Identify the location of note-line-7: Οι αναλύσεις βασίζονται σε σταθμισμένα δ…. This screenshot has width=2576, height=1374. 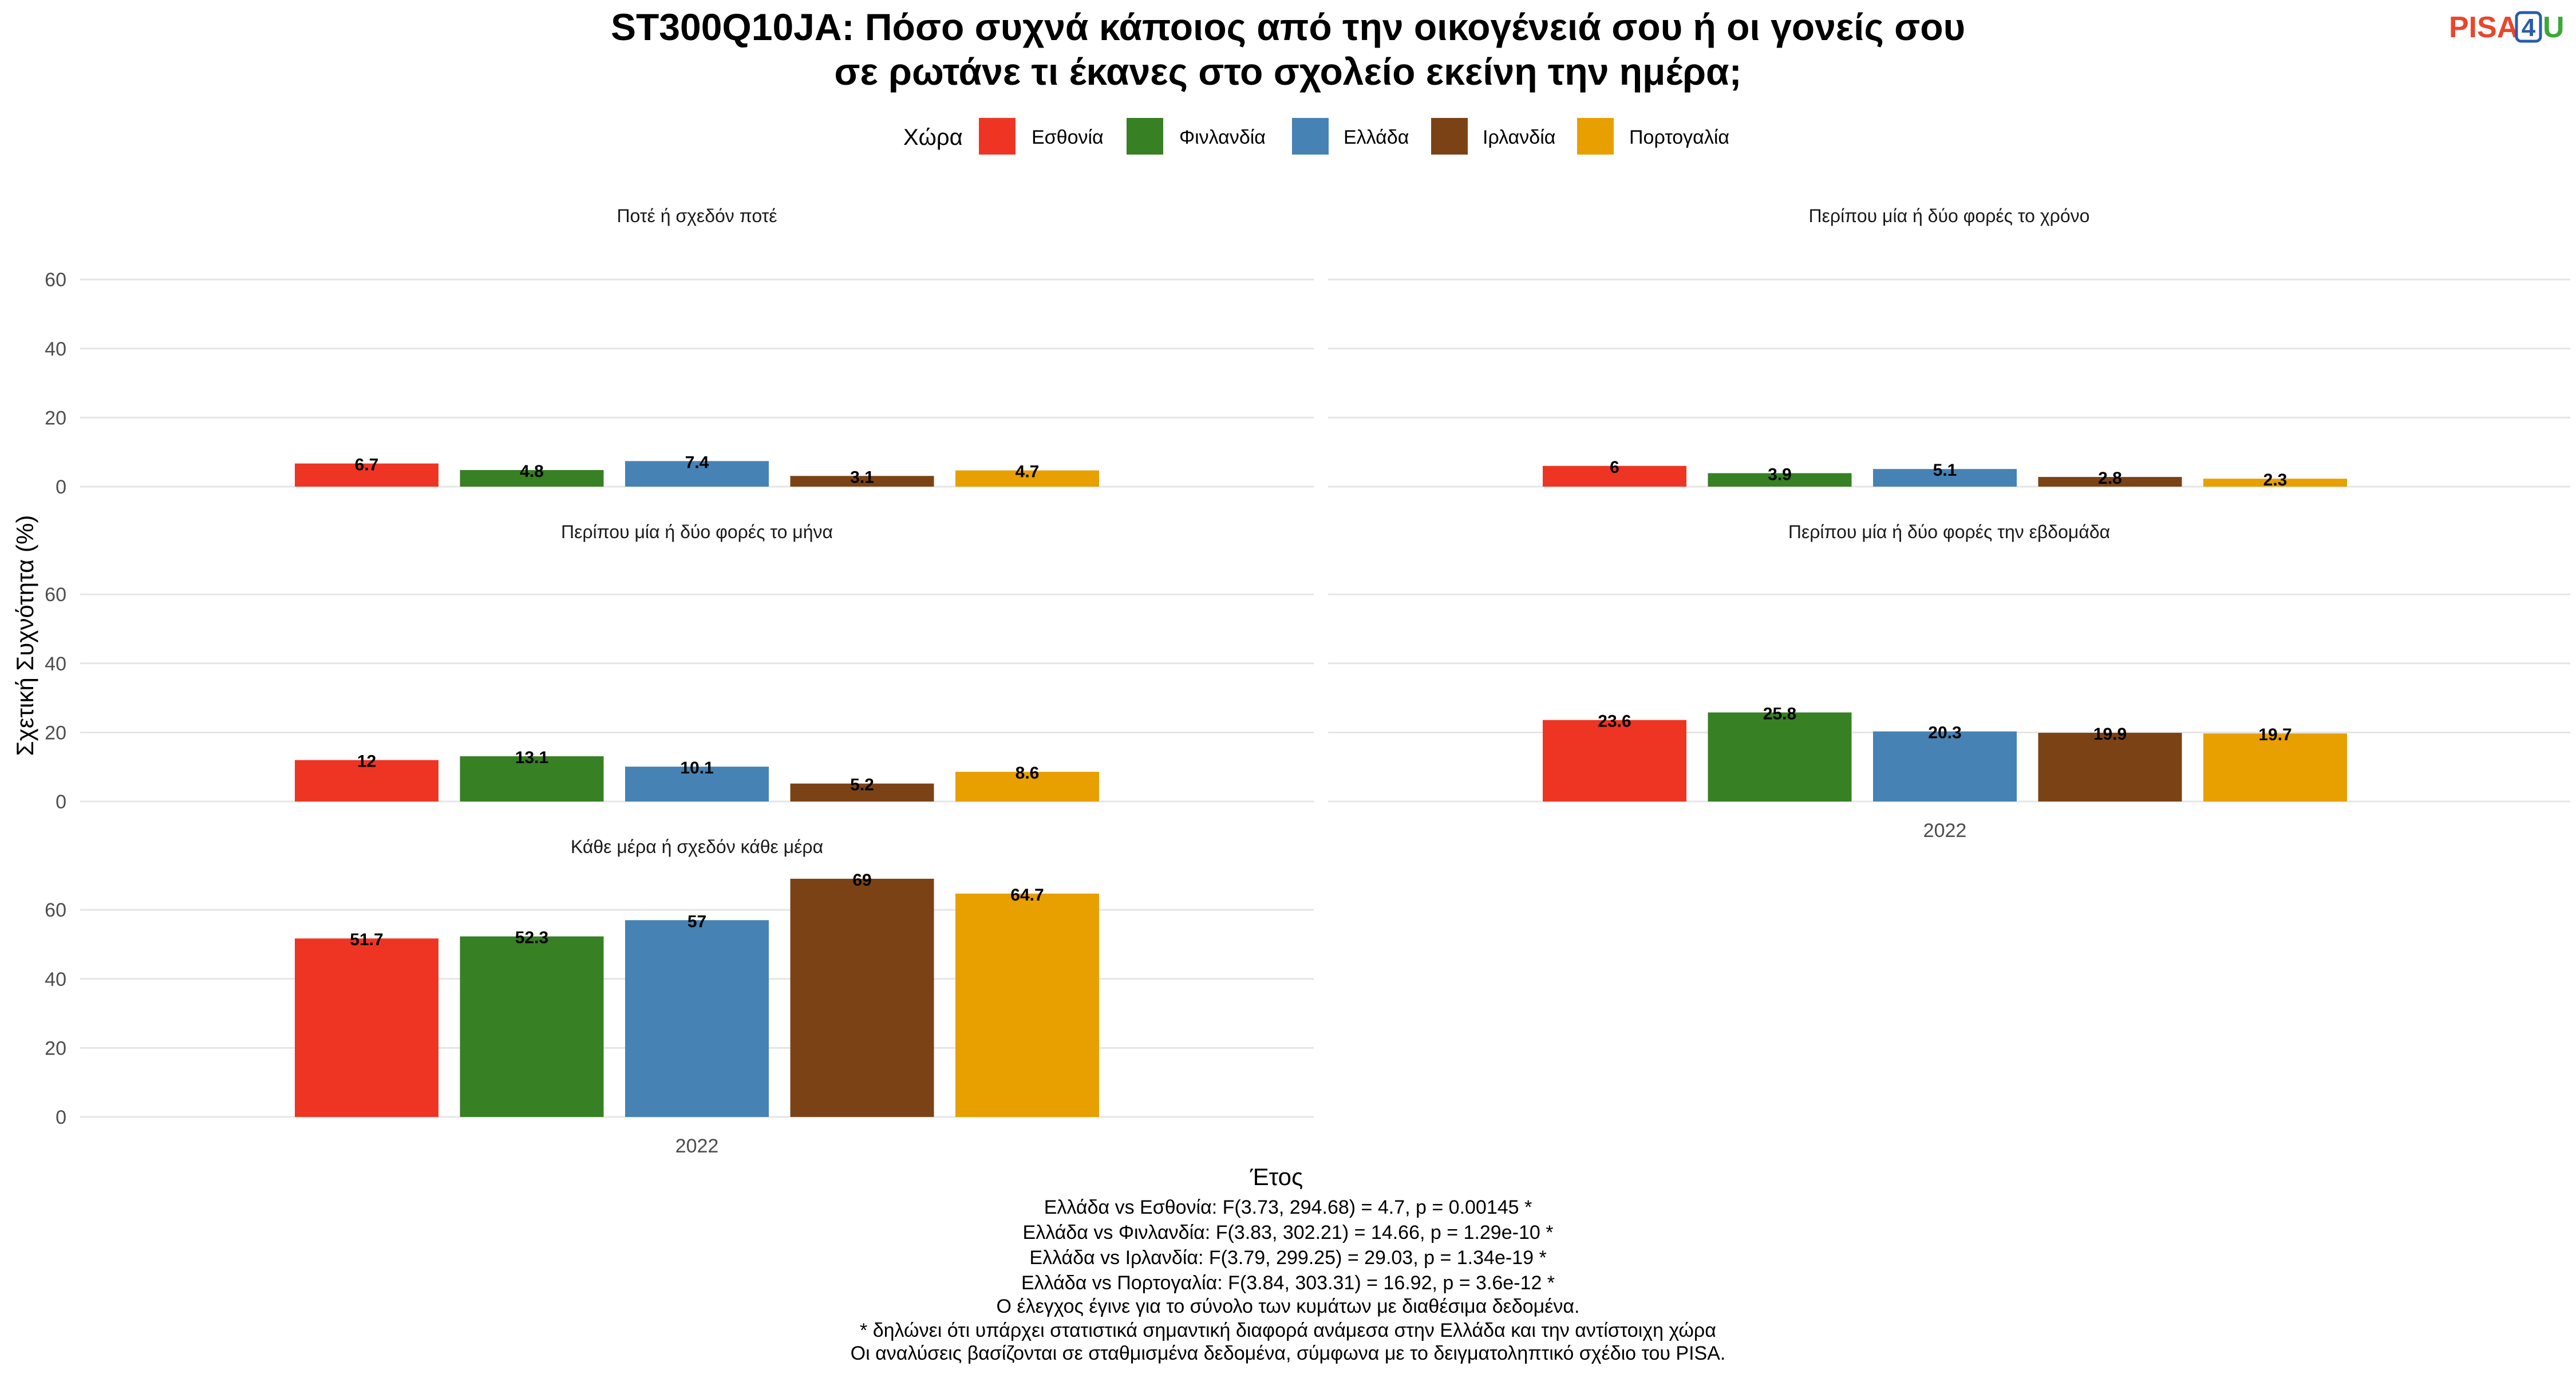
(1288, 1354).